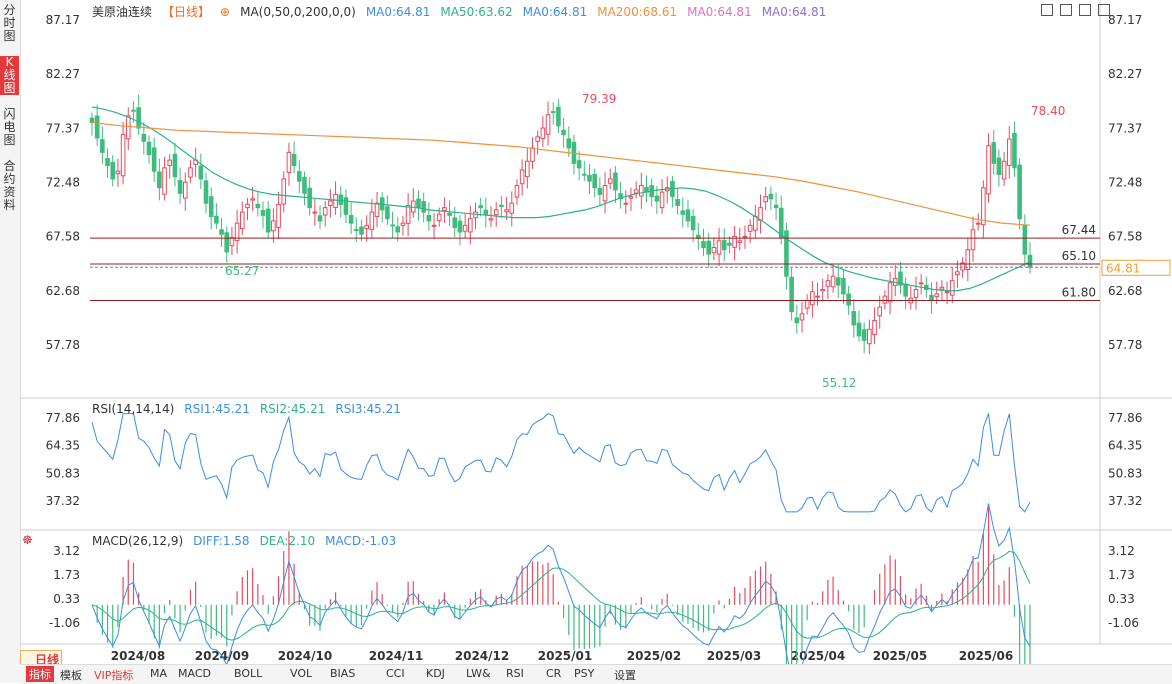  I want to click on price-tick-label: 77.37, so click(1125, 128).